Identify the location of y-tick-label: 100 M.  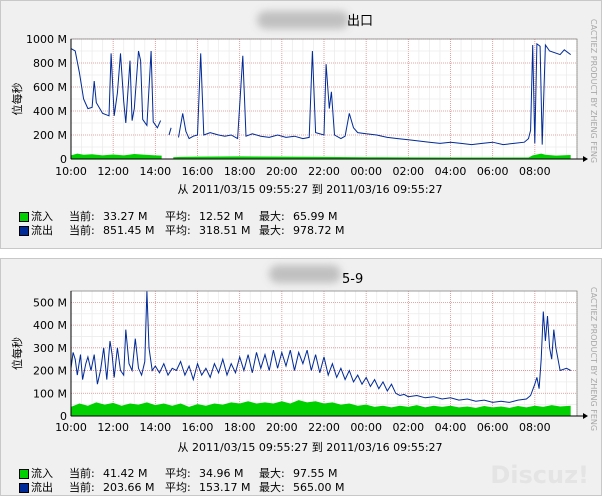
(50, 393).